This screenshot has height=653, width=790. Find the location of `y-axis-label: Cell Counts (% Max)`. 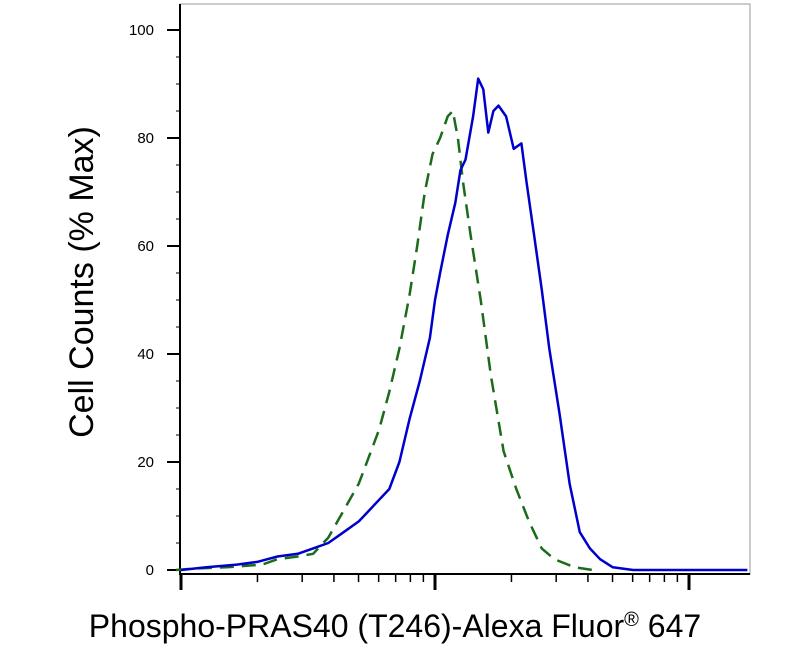

y-axis-label: Cell Counts (% Max) is located at coordinates (82, 282).